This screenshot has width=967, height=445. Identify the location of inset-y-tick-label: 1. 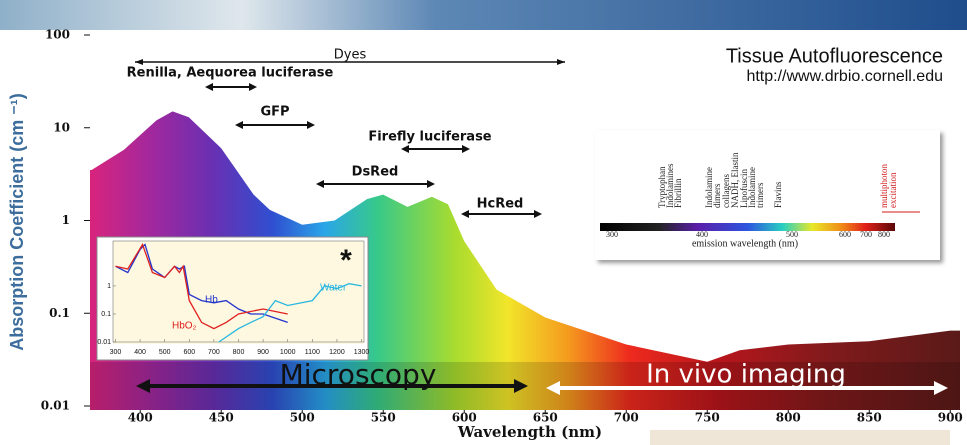
(109, 286).